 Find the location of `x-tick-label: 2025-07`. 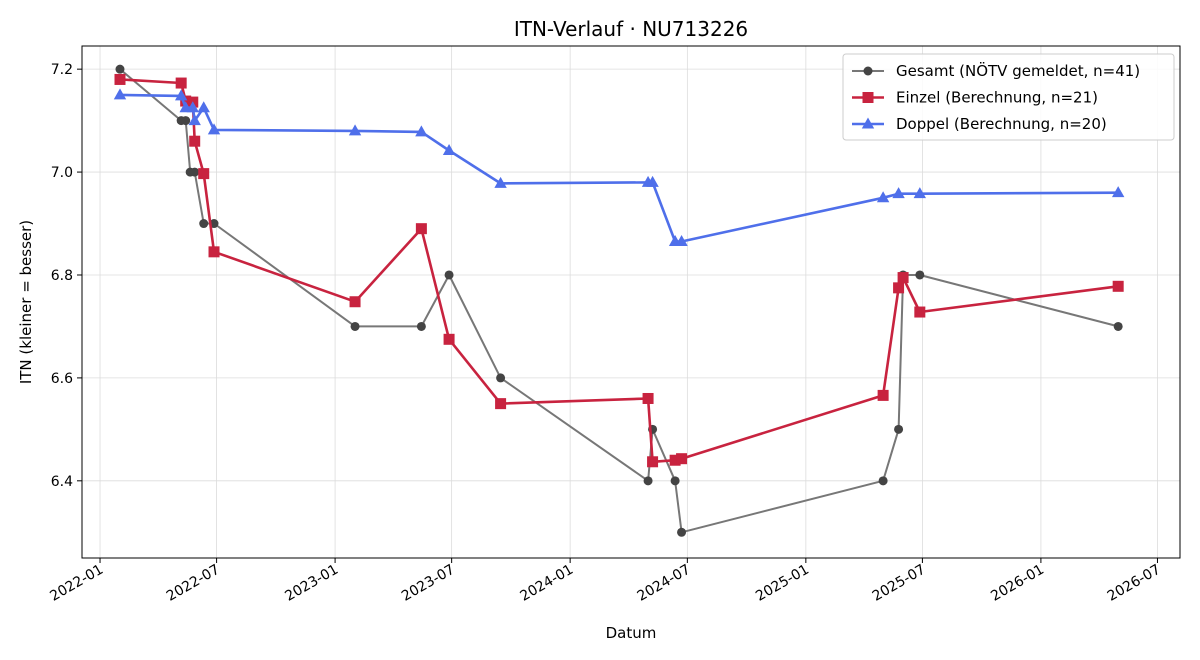

x-tick-label: 2025-07 is located at coordinates (899, 583).